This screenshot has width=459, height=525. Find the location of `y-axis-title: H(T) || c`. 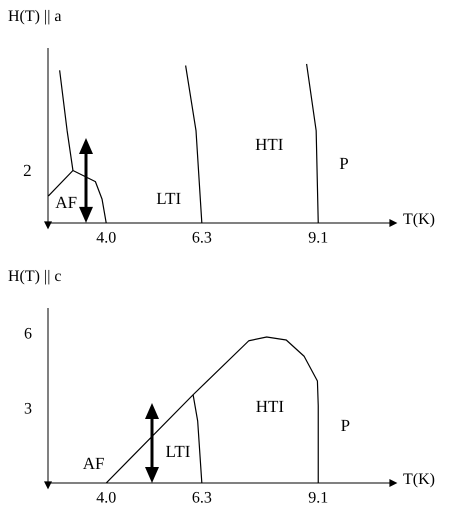

y-axis-title: H(T) || c is located at coordinates (35, 277).